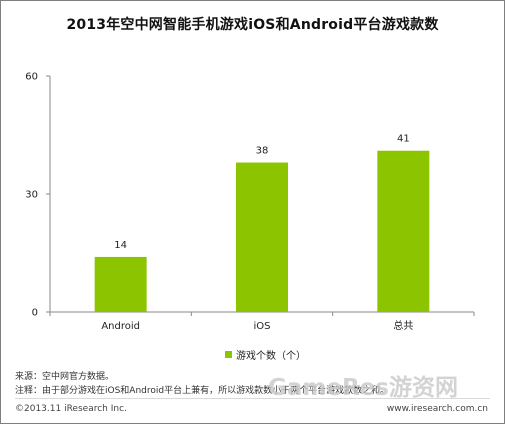 The image size is (505, 424). Describe the element at coordinates (403, 325) in the screenshot. I see `x-category-label: 总共` at that location.